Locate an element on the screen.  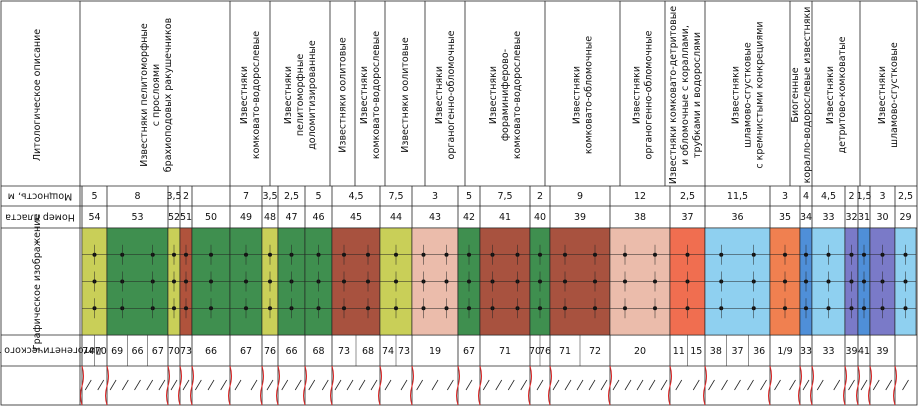
description-text: пелитоморфные is located at coordinates (300, 95).